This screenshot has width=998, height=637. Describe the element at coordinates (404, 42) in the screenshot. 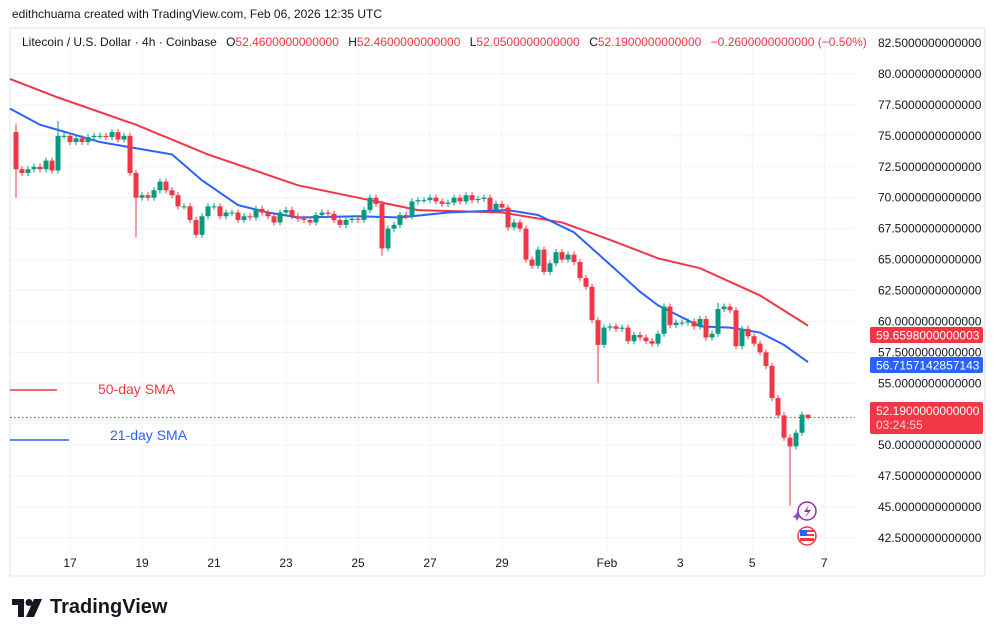

I see `high-value: H52.4600000000000` at that location.